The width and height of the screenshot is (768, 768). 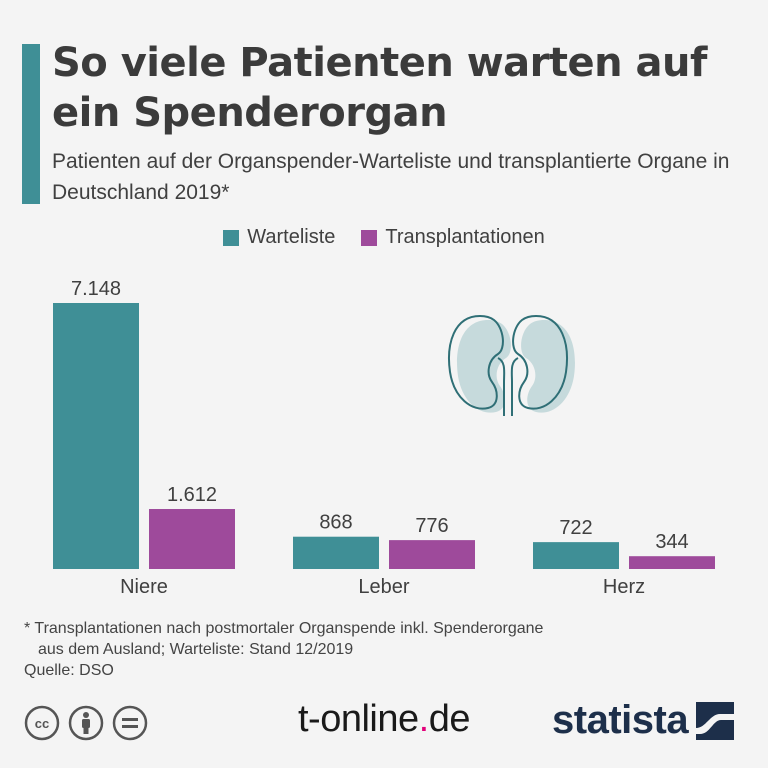 What do you see at coordinates (620, 720) in the screenshot?
I see `statista-wordmark: statista` at bounding box center [620, 720].